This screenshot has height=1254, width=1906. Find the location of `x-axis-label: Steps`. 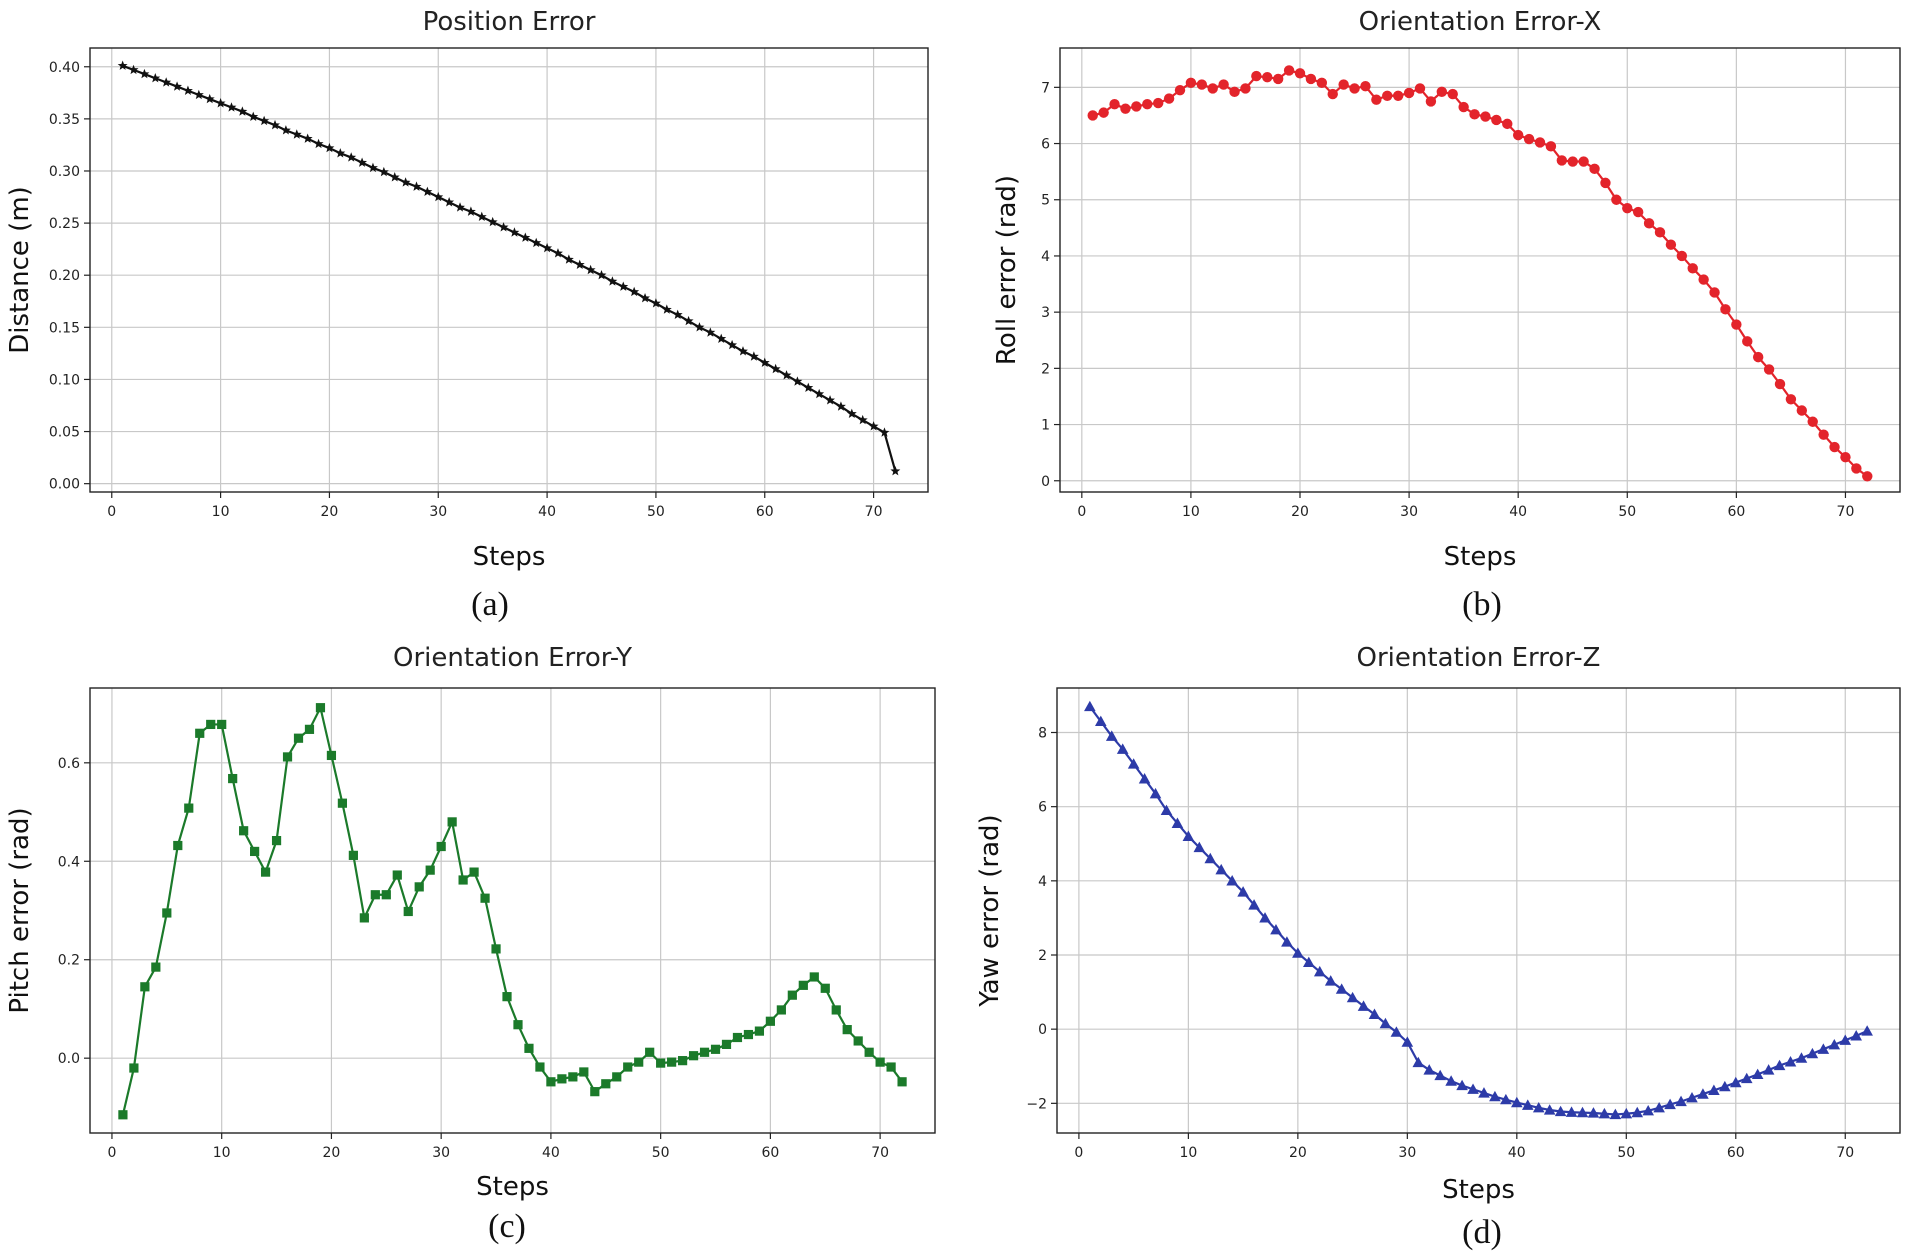

x-axis-label: Steps is located at coordinates (512, 1187).